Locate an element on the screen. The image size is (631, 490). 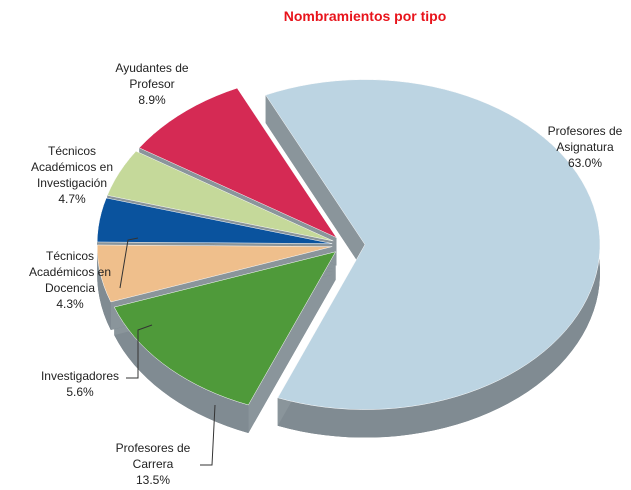
leader-lines is located at coordinates (167, 351).